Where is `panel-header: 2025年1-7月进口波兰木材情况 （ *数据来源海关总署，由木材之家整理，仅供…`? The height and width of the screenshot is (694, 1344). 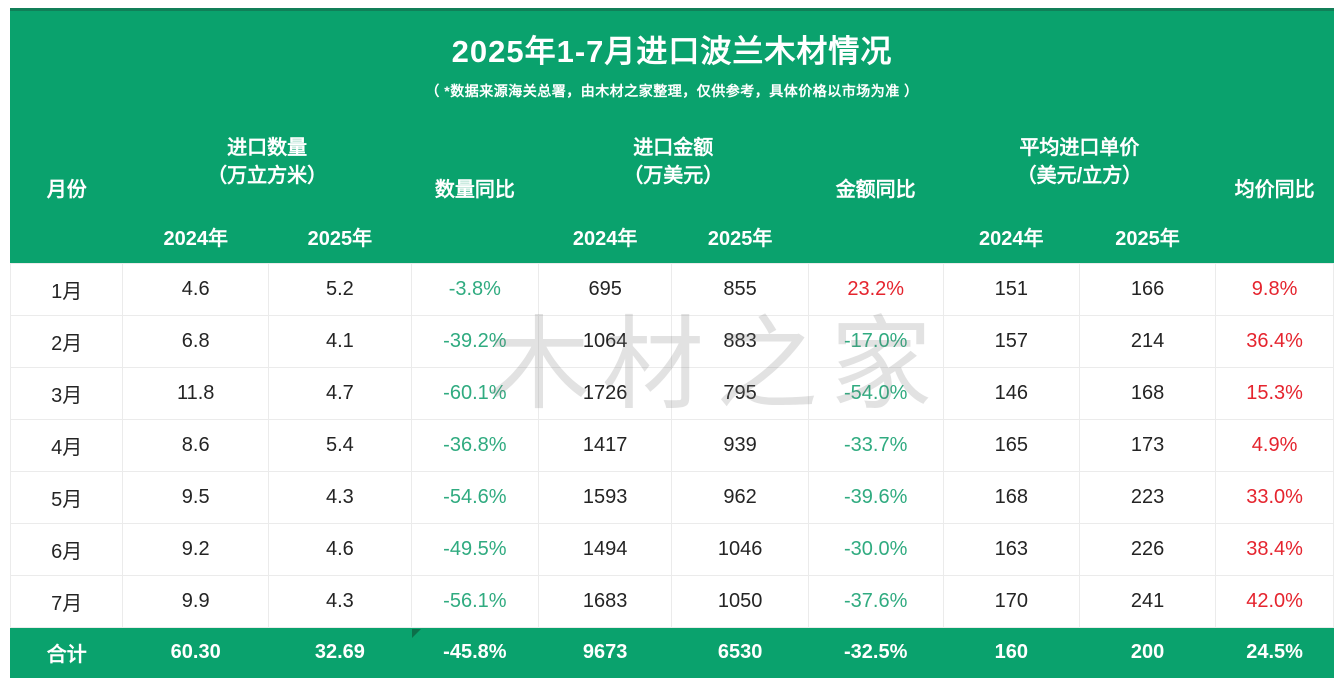
panel-header: 2025年1-7月进口波兰木材情况 （ *数据来源海关总署，由木材之家整理，仅供… is located at coordinates (672, 62).